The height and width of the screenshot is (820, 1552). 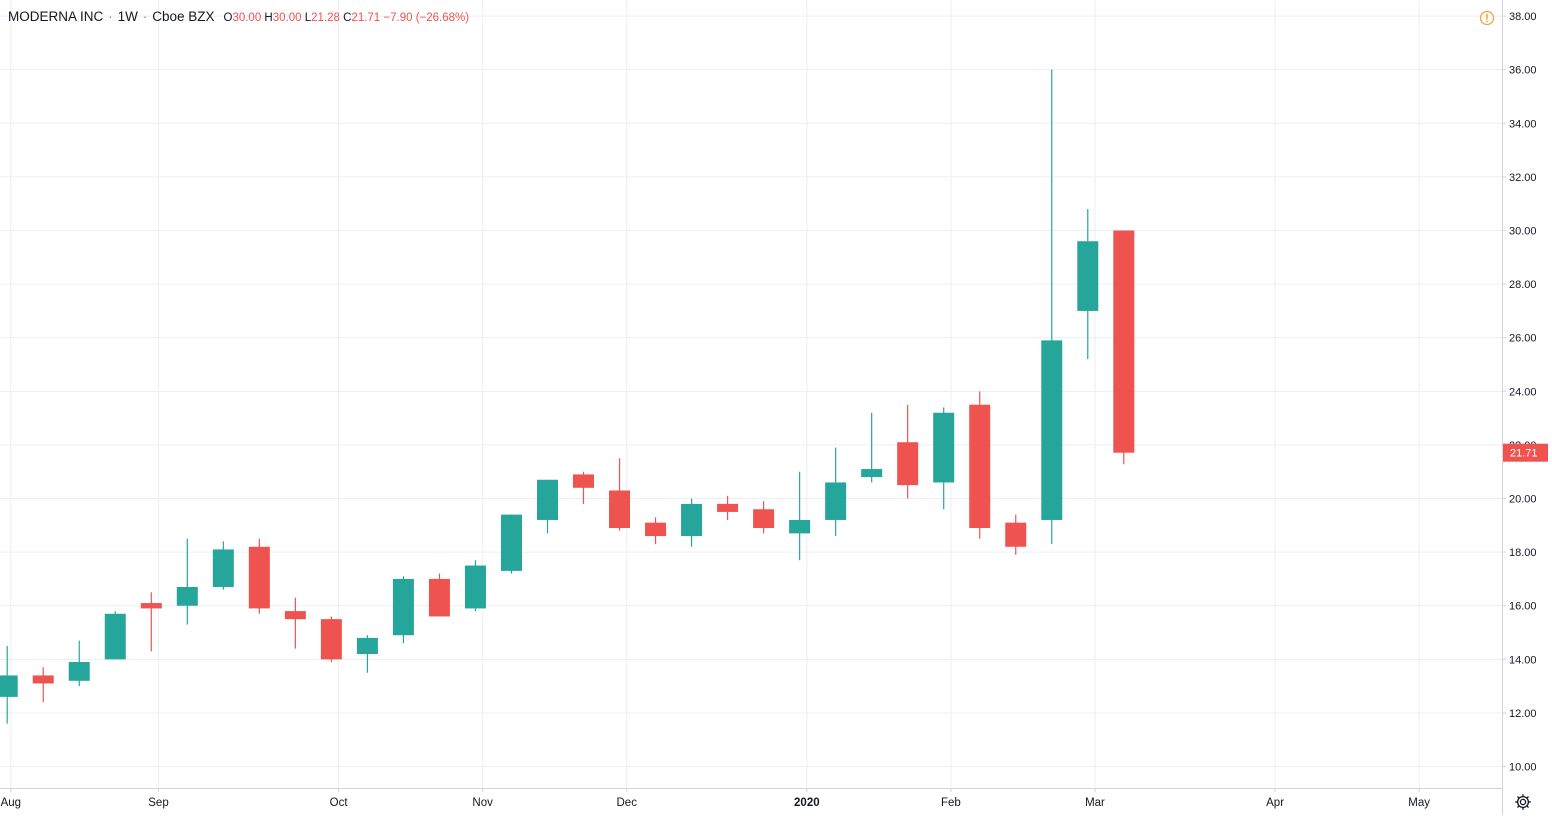 I want to click on time-axis, so click(x=751, y=801).